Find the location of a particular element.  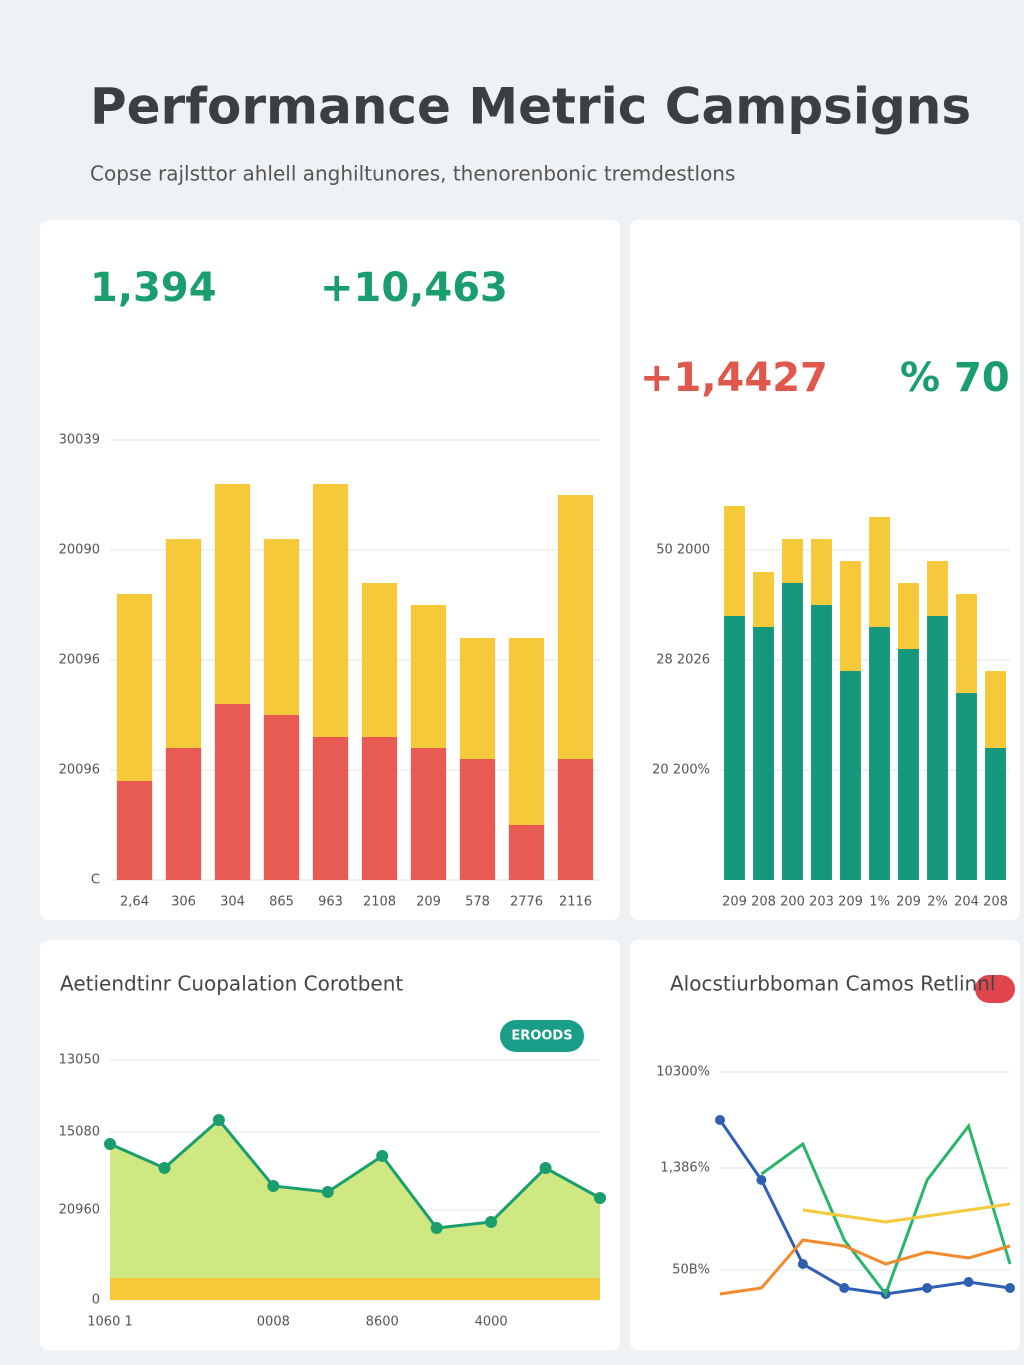

page-title: Performance Metric Campsigns is located at coordinates (530, 107).